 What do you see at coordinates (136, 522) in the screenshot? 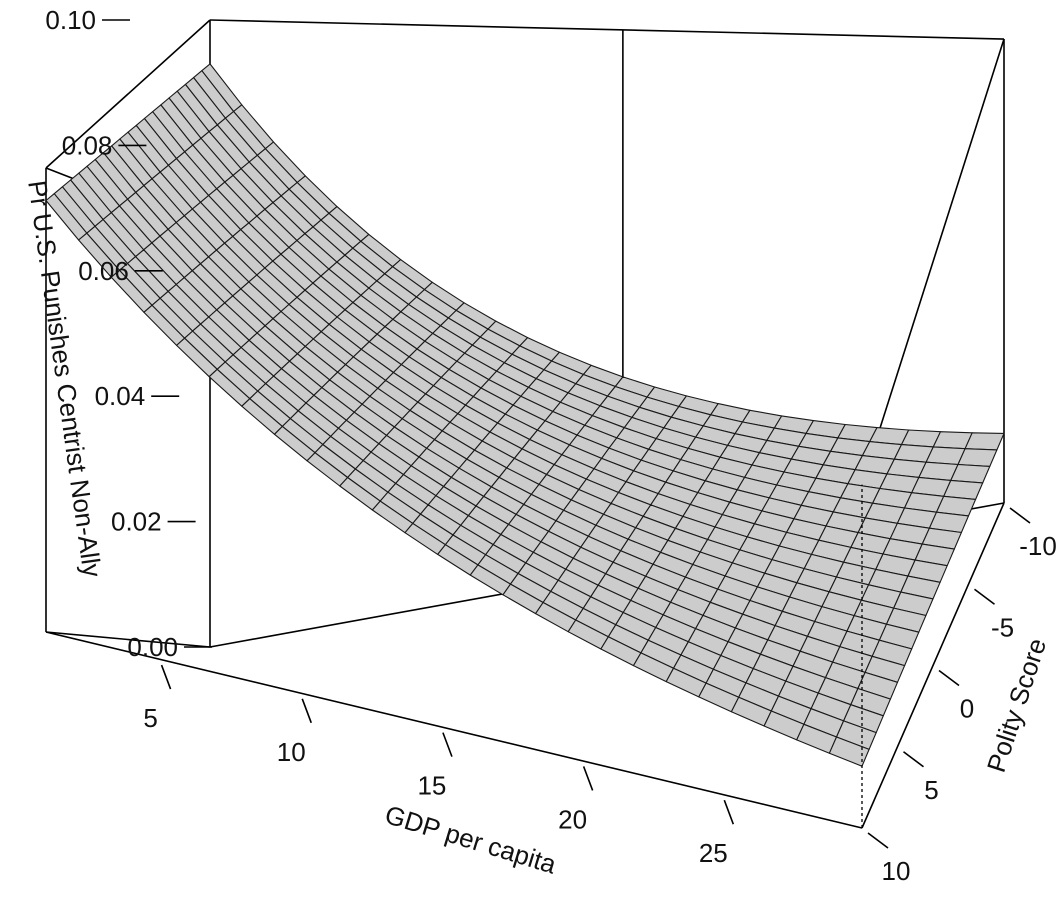
I see `z-tick-label: 0.02` at bounding box center [136, 522].